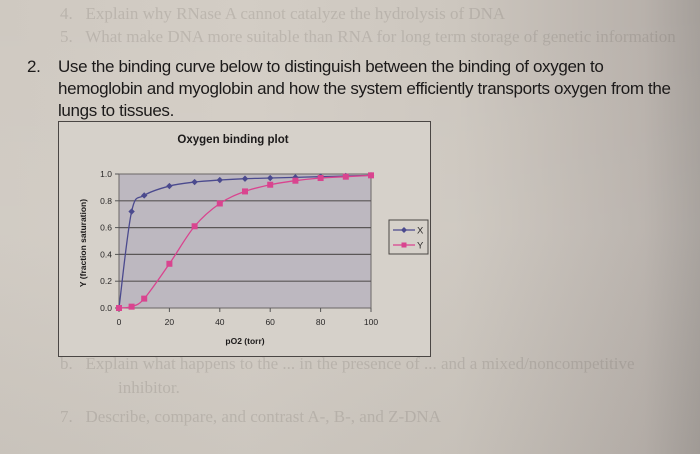 The height and width of the screenshot is (454, 700). I want to click on x-tick-label: 20, so click(170, 322).